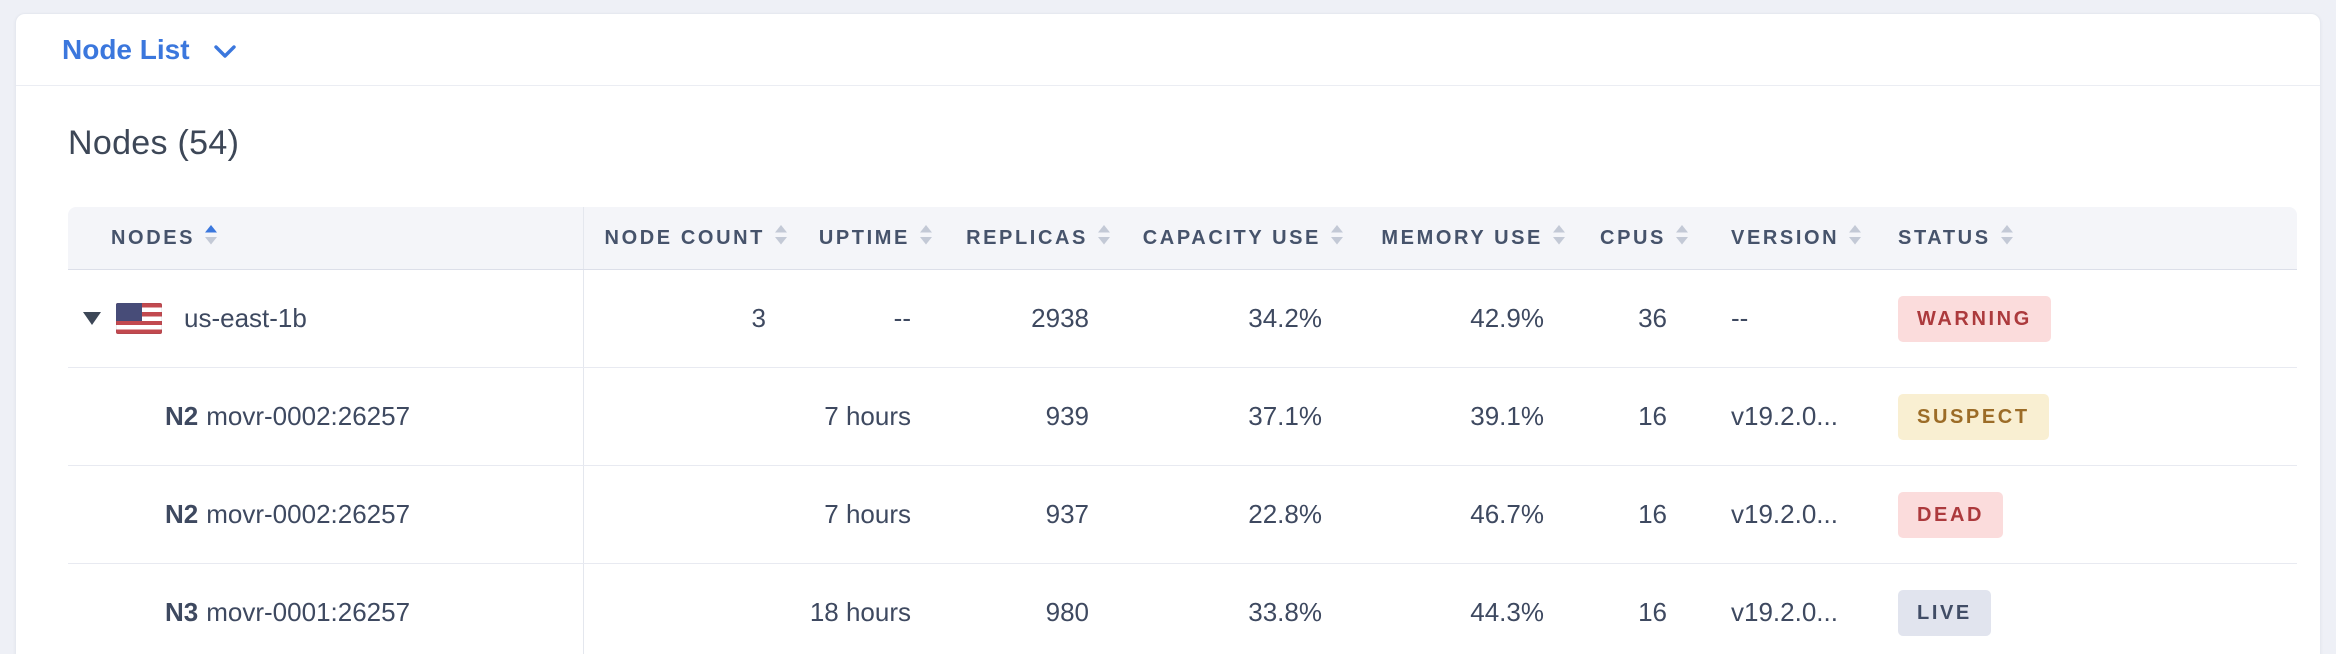 This screenshot has height=654, width=2336. Describe the element at coordinates (1944, 612) in the screenshot. I see `status-badge: LIVE` at that location.